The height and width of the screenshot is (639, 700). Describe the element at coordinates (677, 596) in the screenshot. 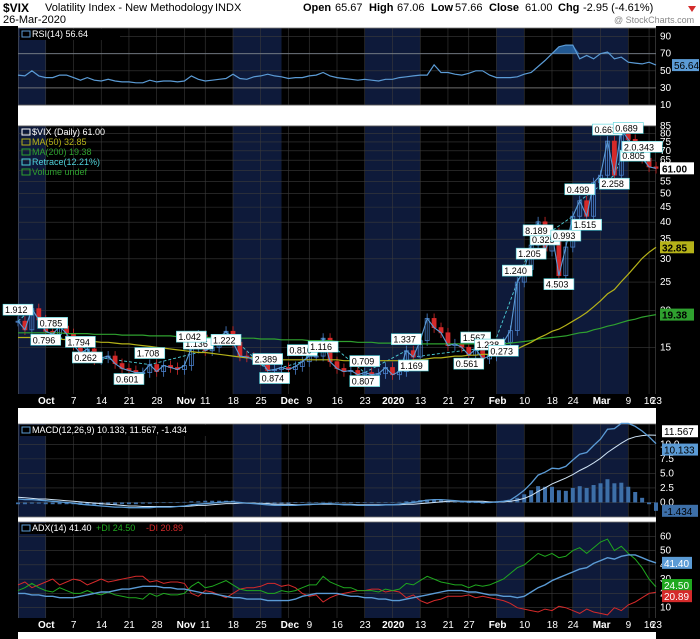

I see `adx-last-tag` at that location.